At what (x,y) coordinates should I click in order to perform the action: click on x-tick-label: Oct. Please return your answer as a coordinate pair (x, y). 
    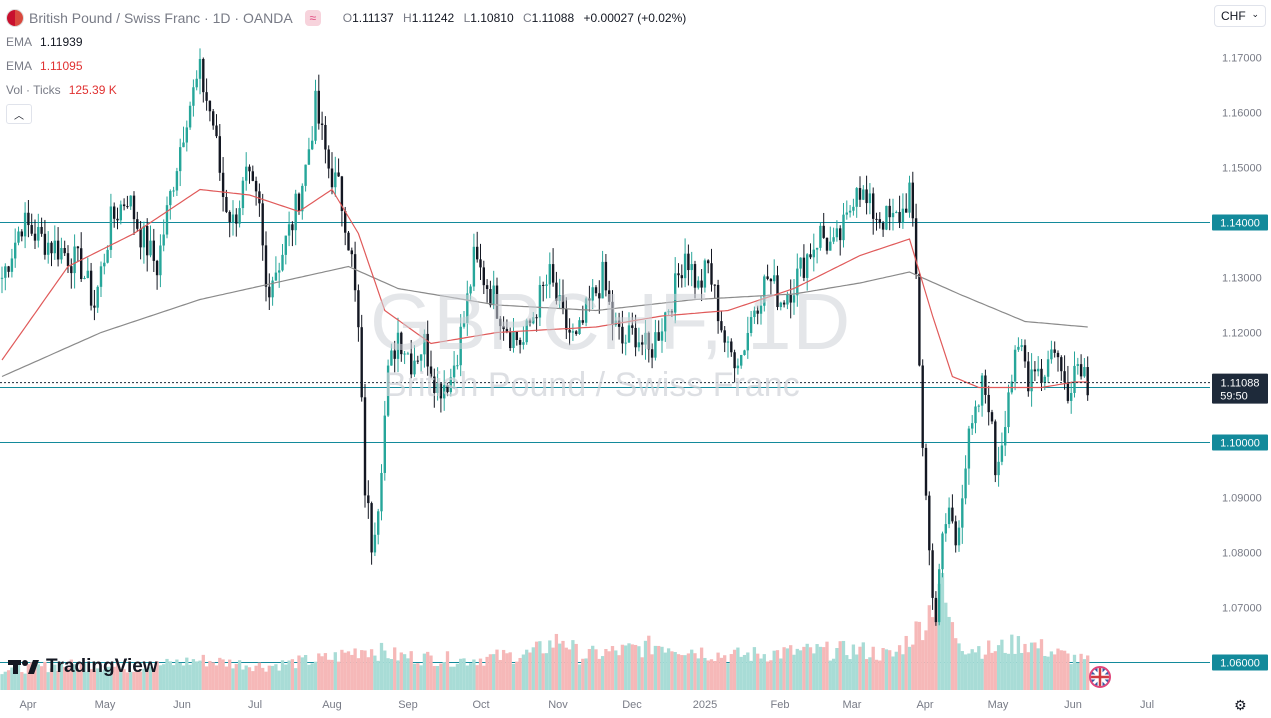
    Looking at the image, I should click on (480, 705).